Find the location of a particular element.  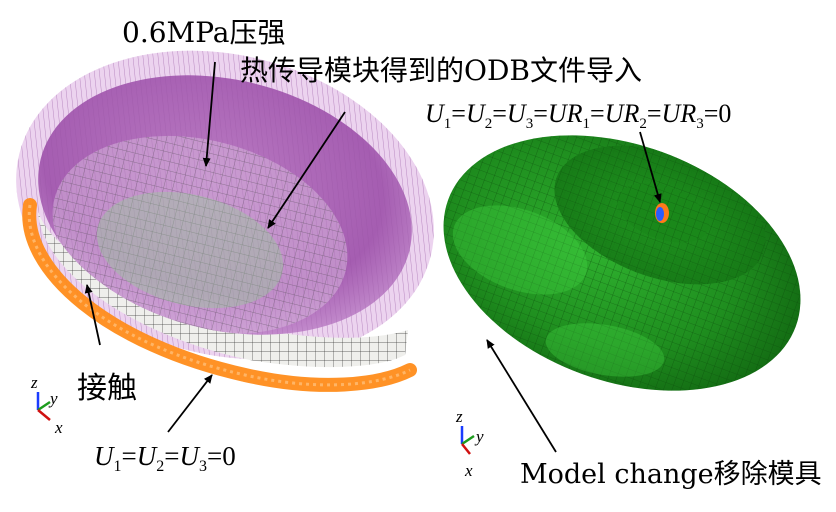

pressure-label: 0.6MPa压强 is located at coordinates (203, 32).